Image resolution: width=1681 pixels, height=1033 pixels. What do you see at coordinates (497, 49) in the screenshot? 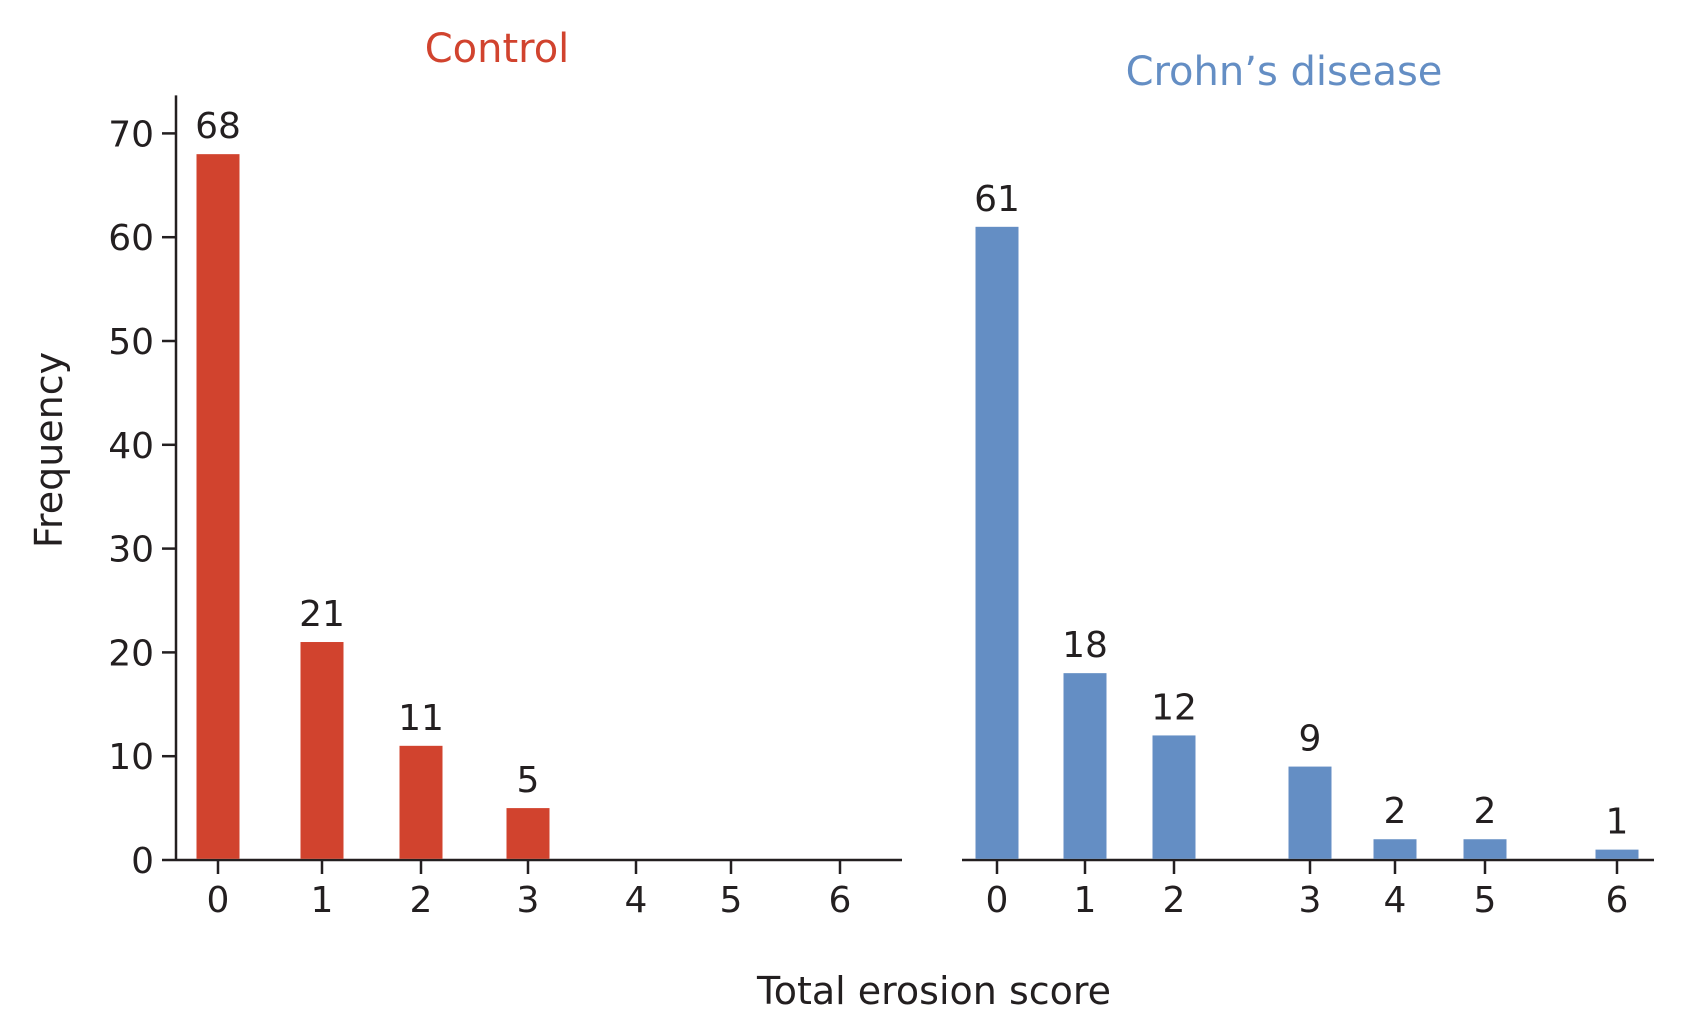
I see `panel-1-title: Control` at bounding box center [497, 49].